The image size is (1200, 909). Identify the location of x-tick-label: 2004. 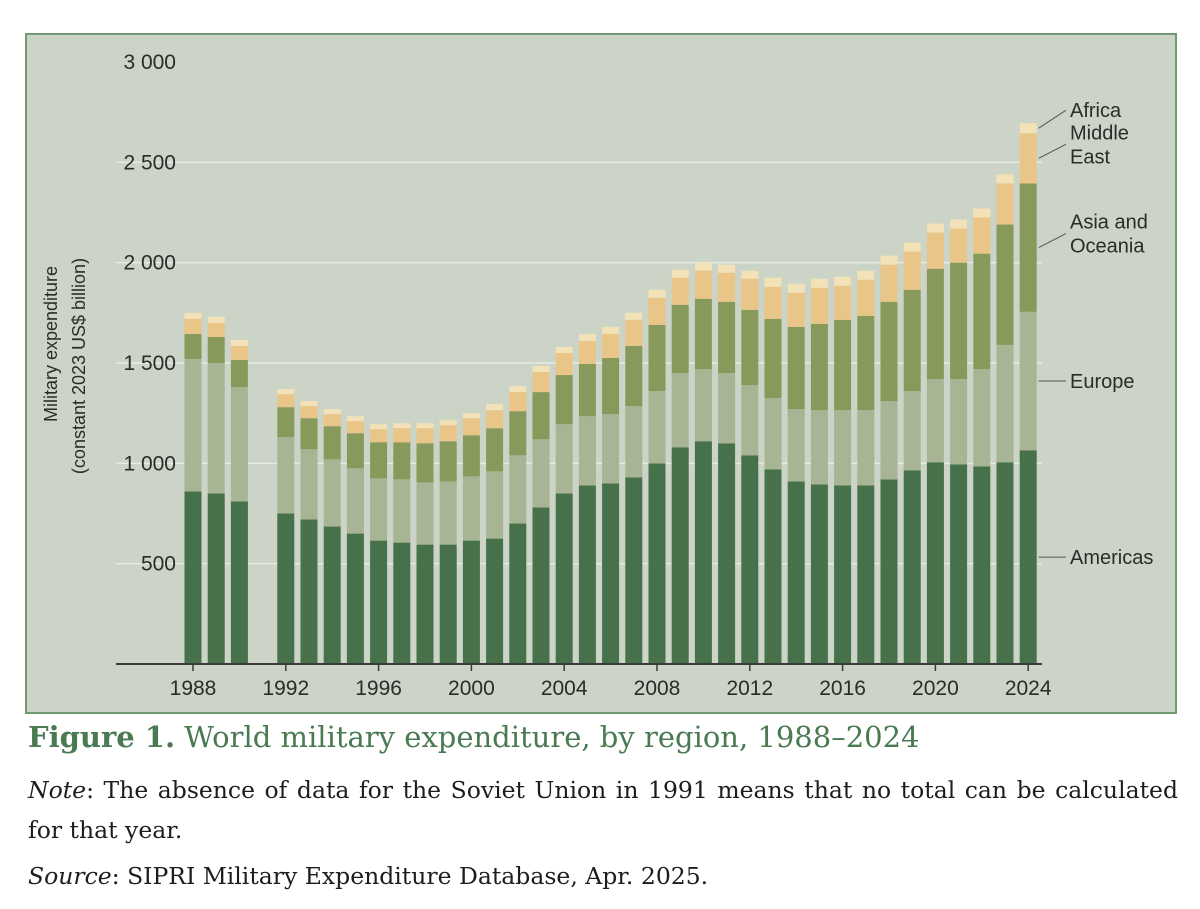
(564, 688).